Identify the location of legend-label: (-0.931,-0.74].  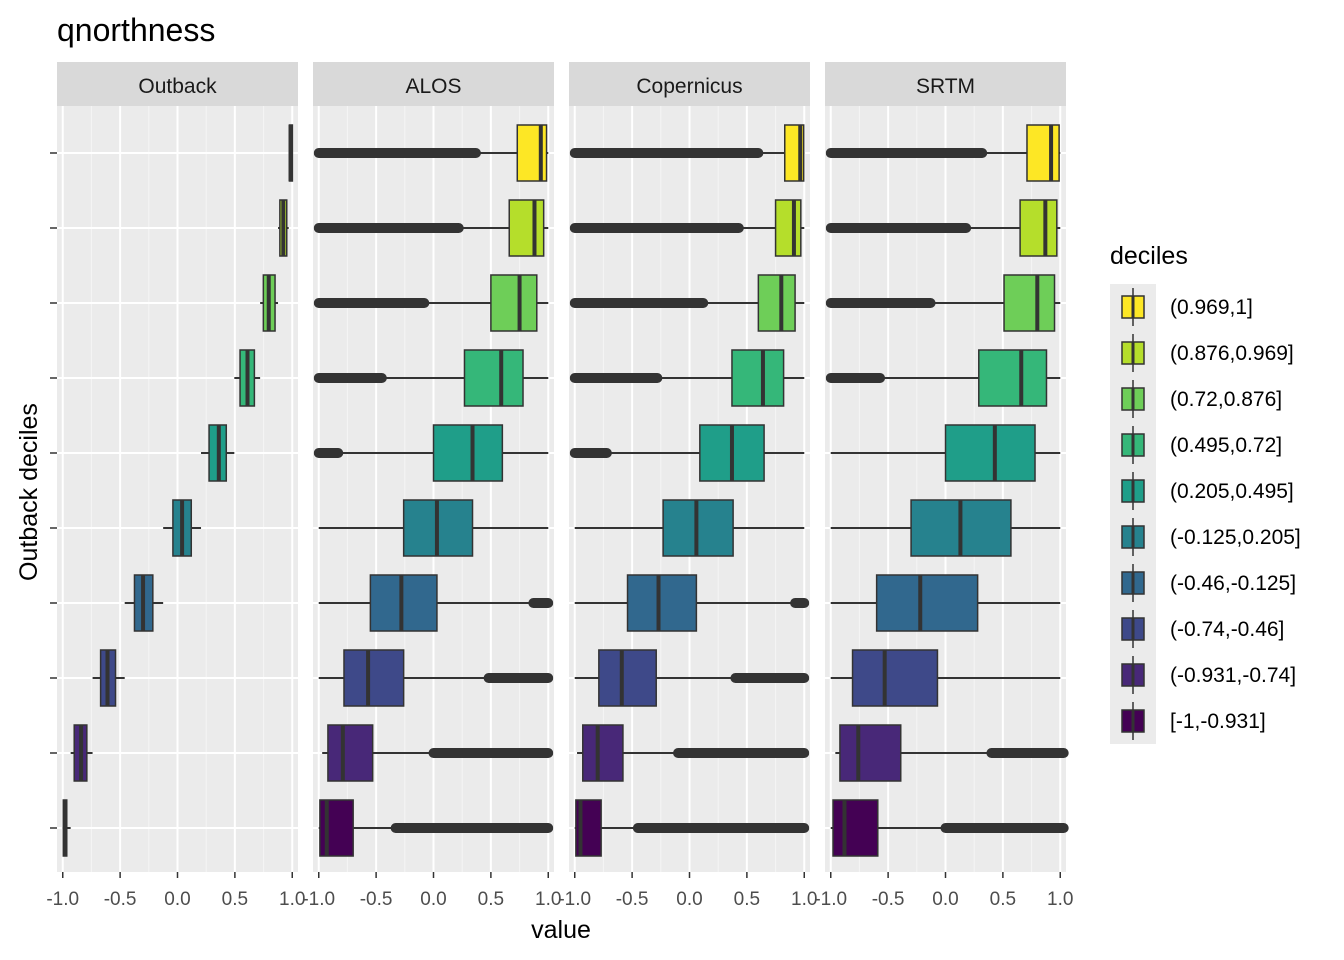
(1233, 675).